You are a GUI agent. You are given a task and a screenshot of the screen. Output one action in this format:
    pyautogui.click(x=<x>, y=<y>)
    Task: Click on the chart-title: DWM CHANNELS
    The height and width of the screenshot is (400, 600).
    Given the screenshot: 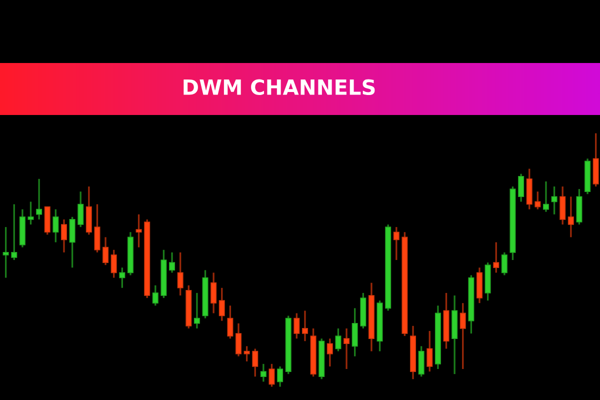 What is the action you would take?
    pyautogui.click(x=279, y=87)
    